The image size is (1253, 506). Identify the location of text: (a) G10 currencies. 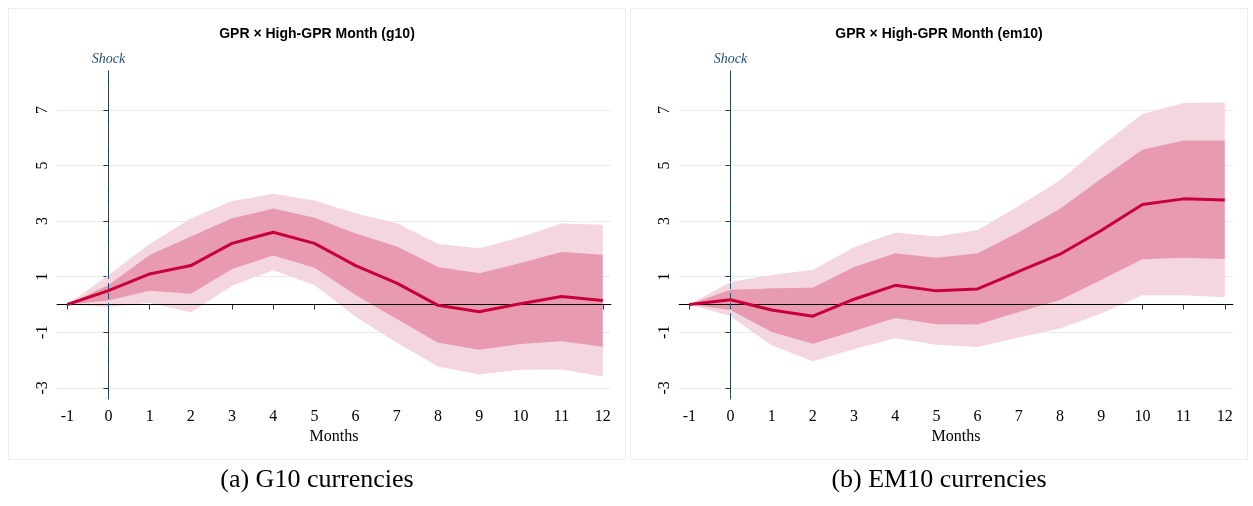
(317, 479).